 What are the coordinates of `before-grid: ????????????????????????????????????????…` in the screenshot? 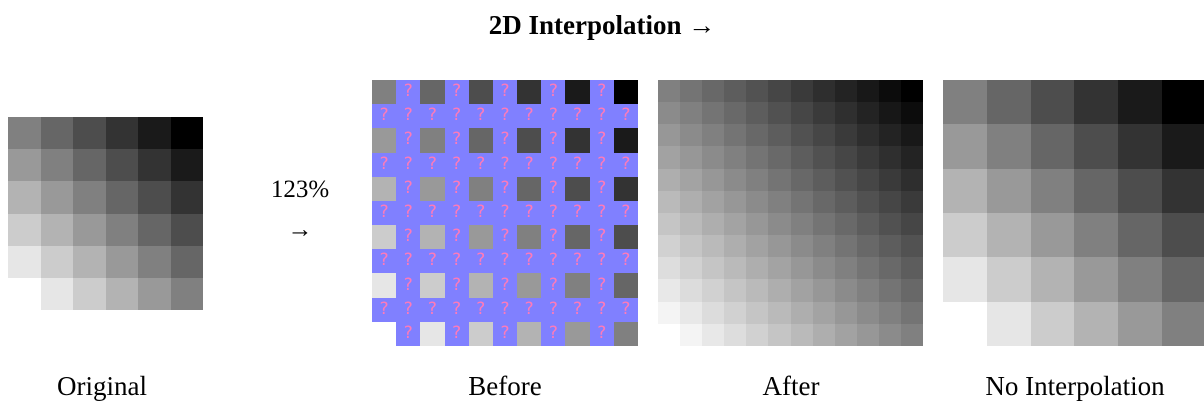 It's located at (505, 213).